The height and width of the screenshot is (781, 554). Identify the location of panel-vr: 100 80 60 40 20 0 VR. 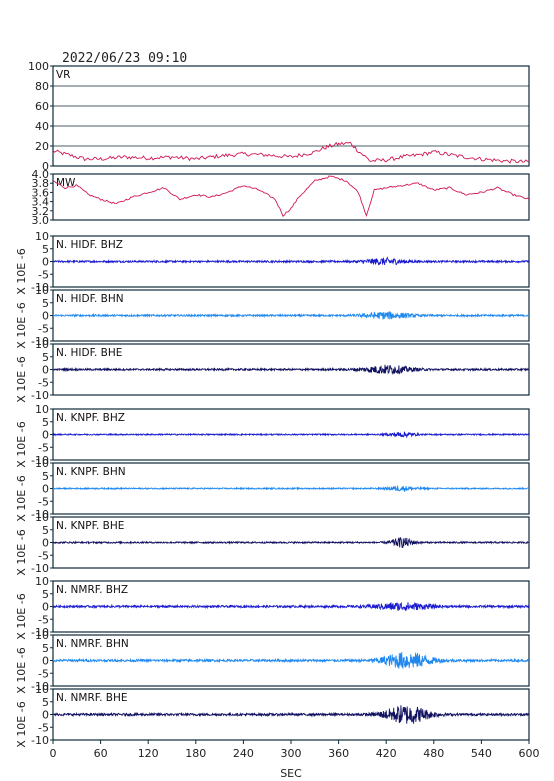
(279, 116).